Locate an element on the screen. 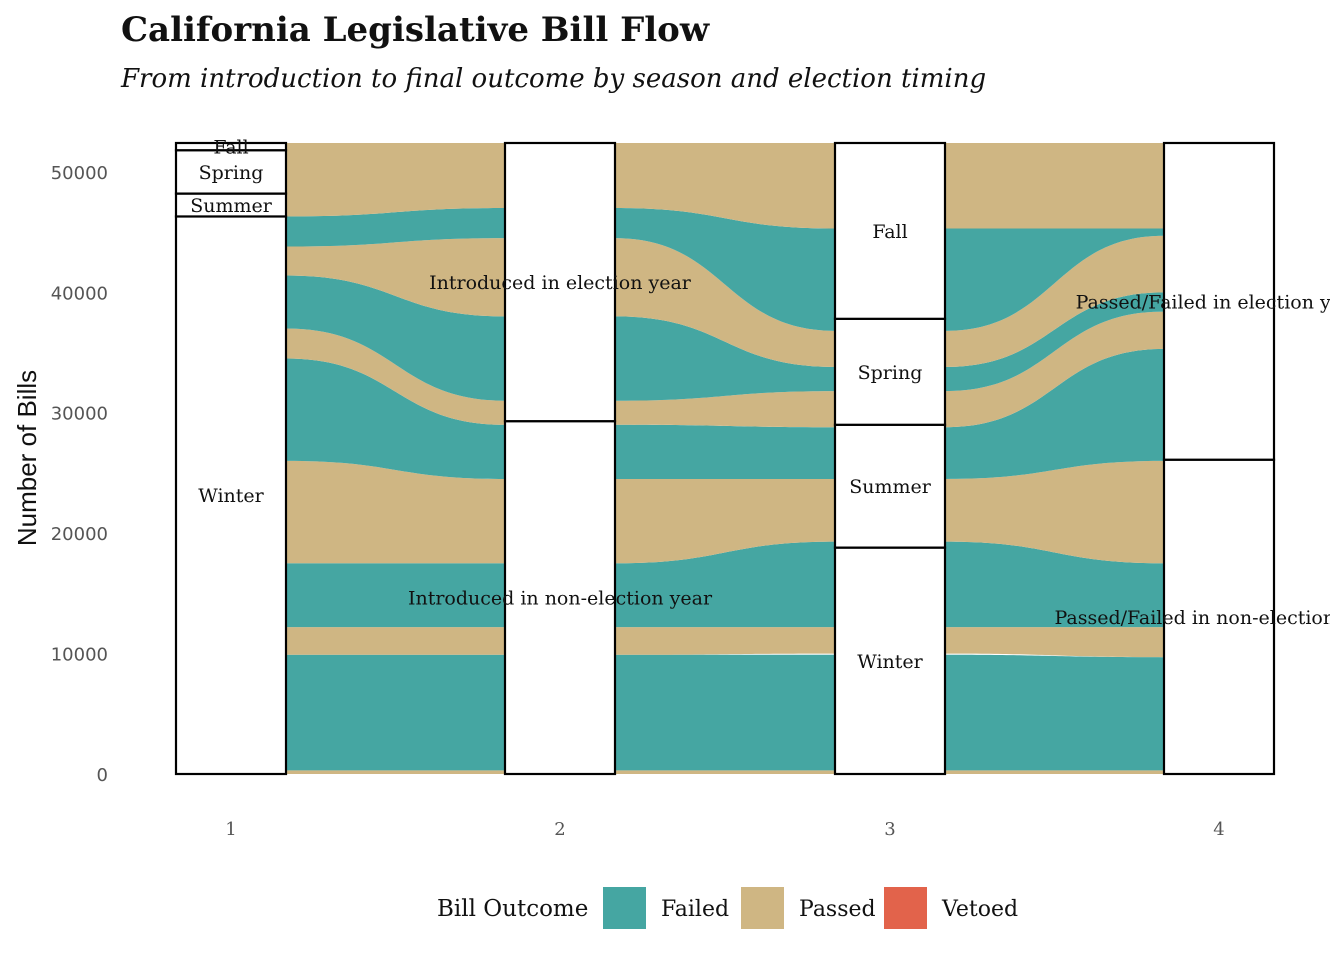 This screenshot has height=960, width=1344. x-tick-label: 1 is located at coordinates (230, 829).